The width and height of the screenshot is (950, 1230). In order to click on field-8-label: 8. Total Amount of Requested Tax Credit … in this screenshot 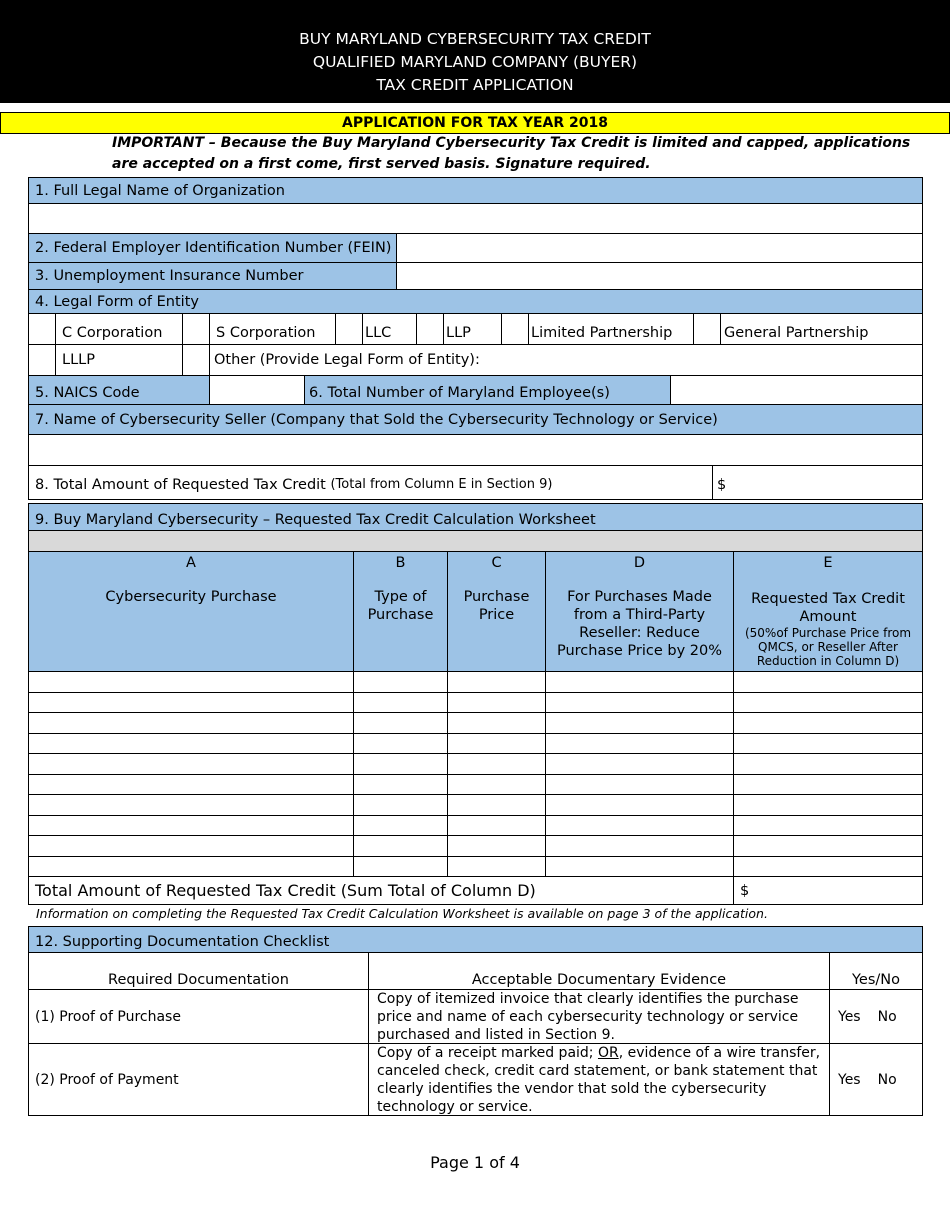, I will do `click(370, 482)`.